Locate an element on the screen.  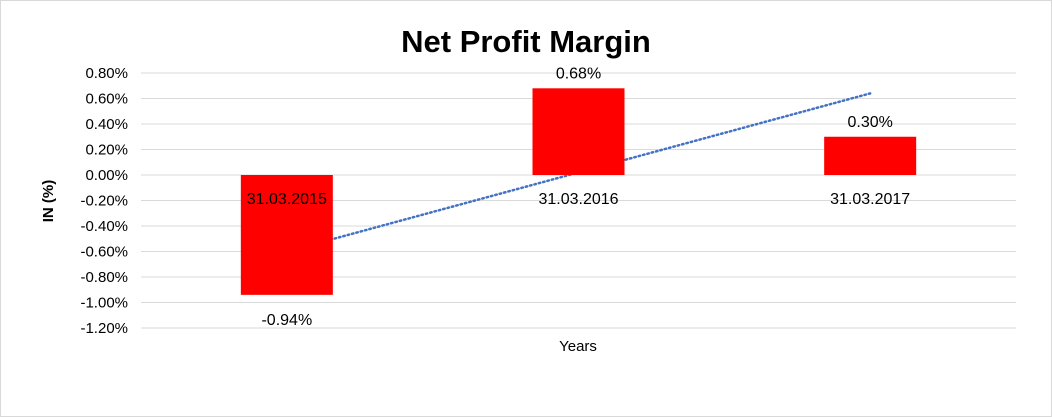
y-tick-label: -0.80% is located at coordinates (104, 277).